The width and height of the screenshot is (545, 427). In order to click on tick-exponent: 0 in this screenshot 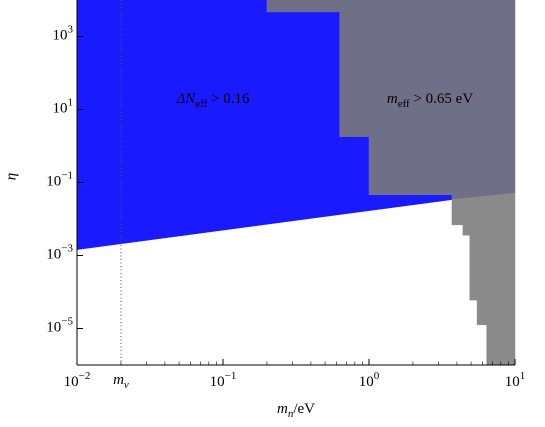, I will do `click(377, 376)`.